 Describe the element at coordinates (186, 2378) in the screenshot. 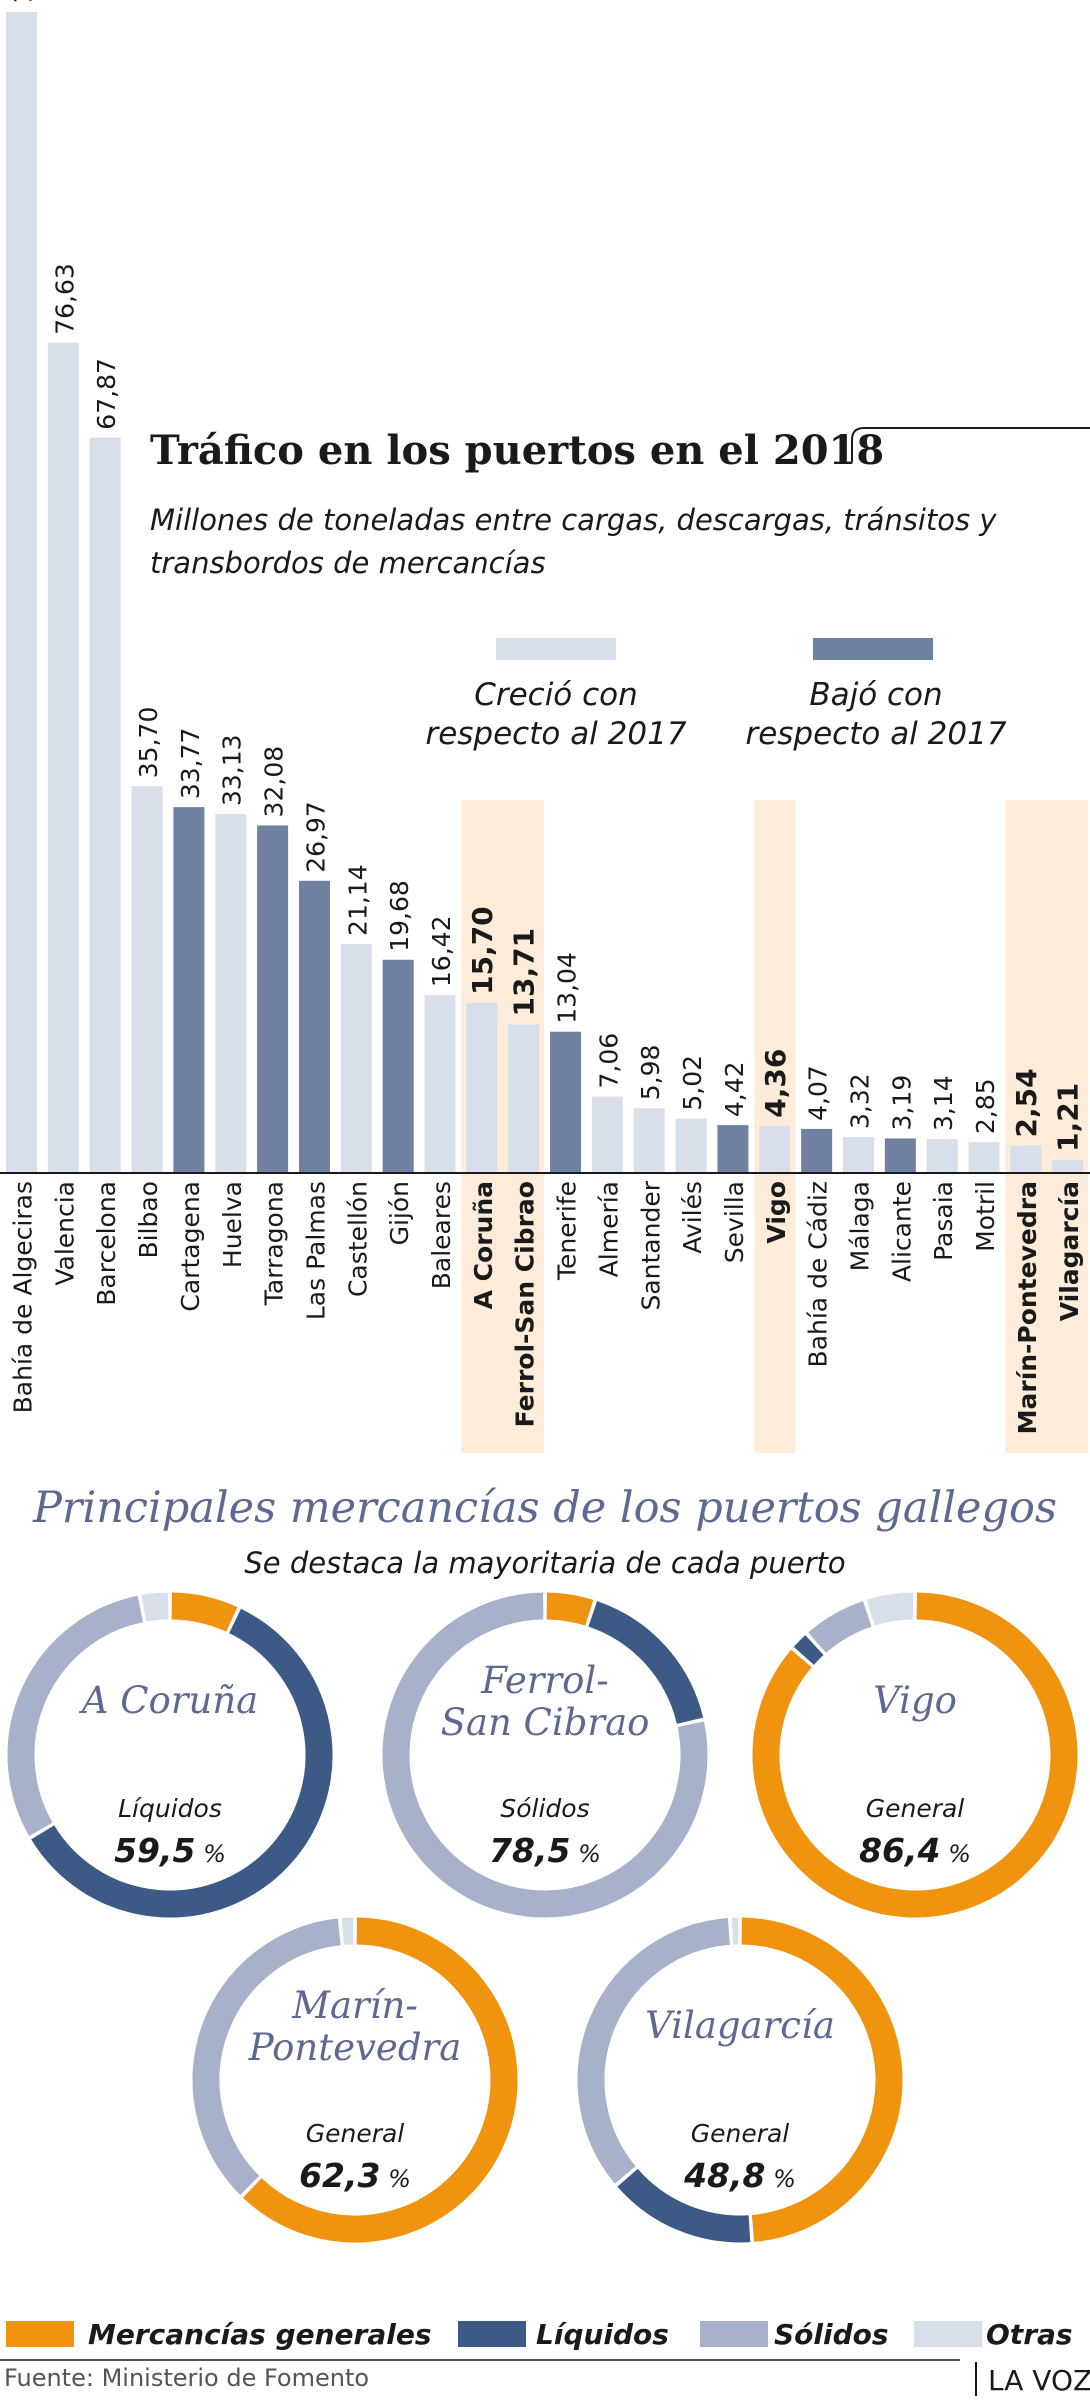

I see `source-note: Fuente: Ministerio de Fomento` at that location.